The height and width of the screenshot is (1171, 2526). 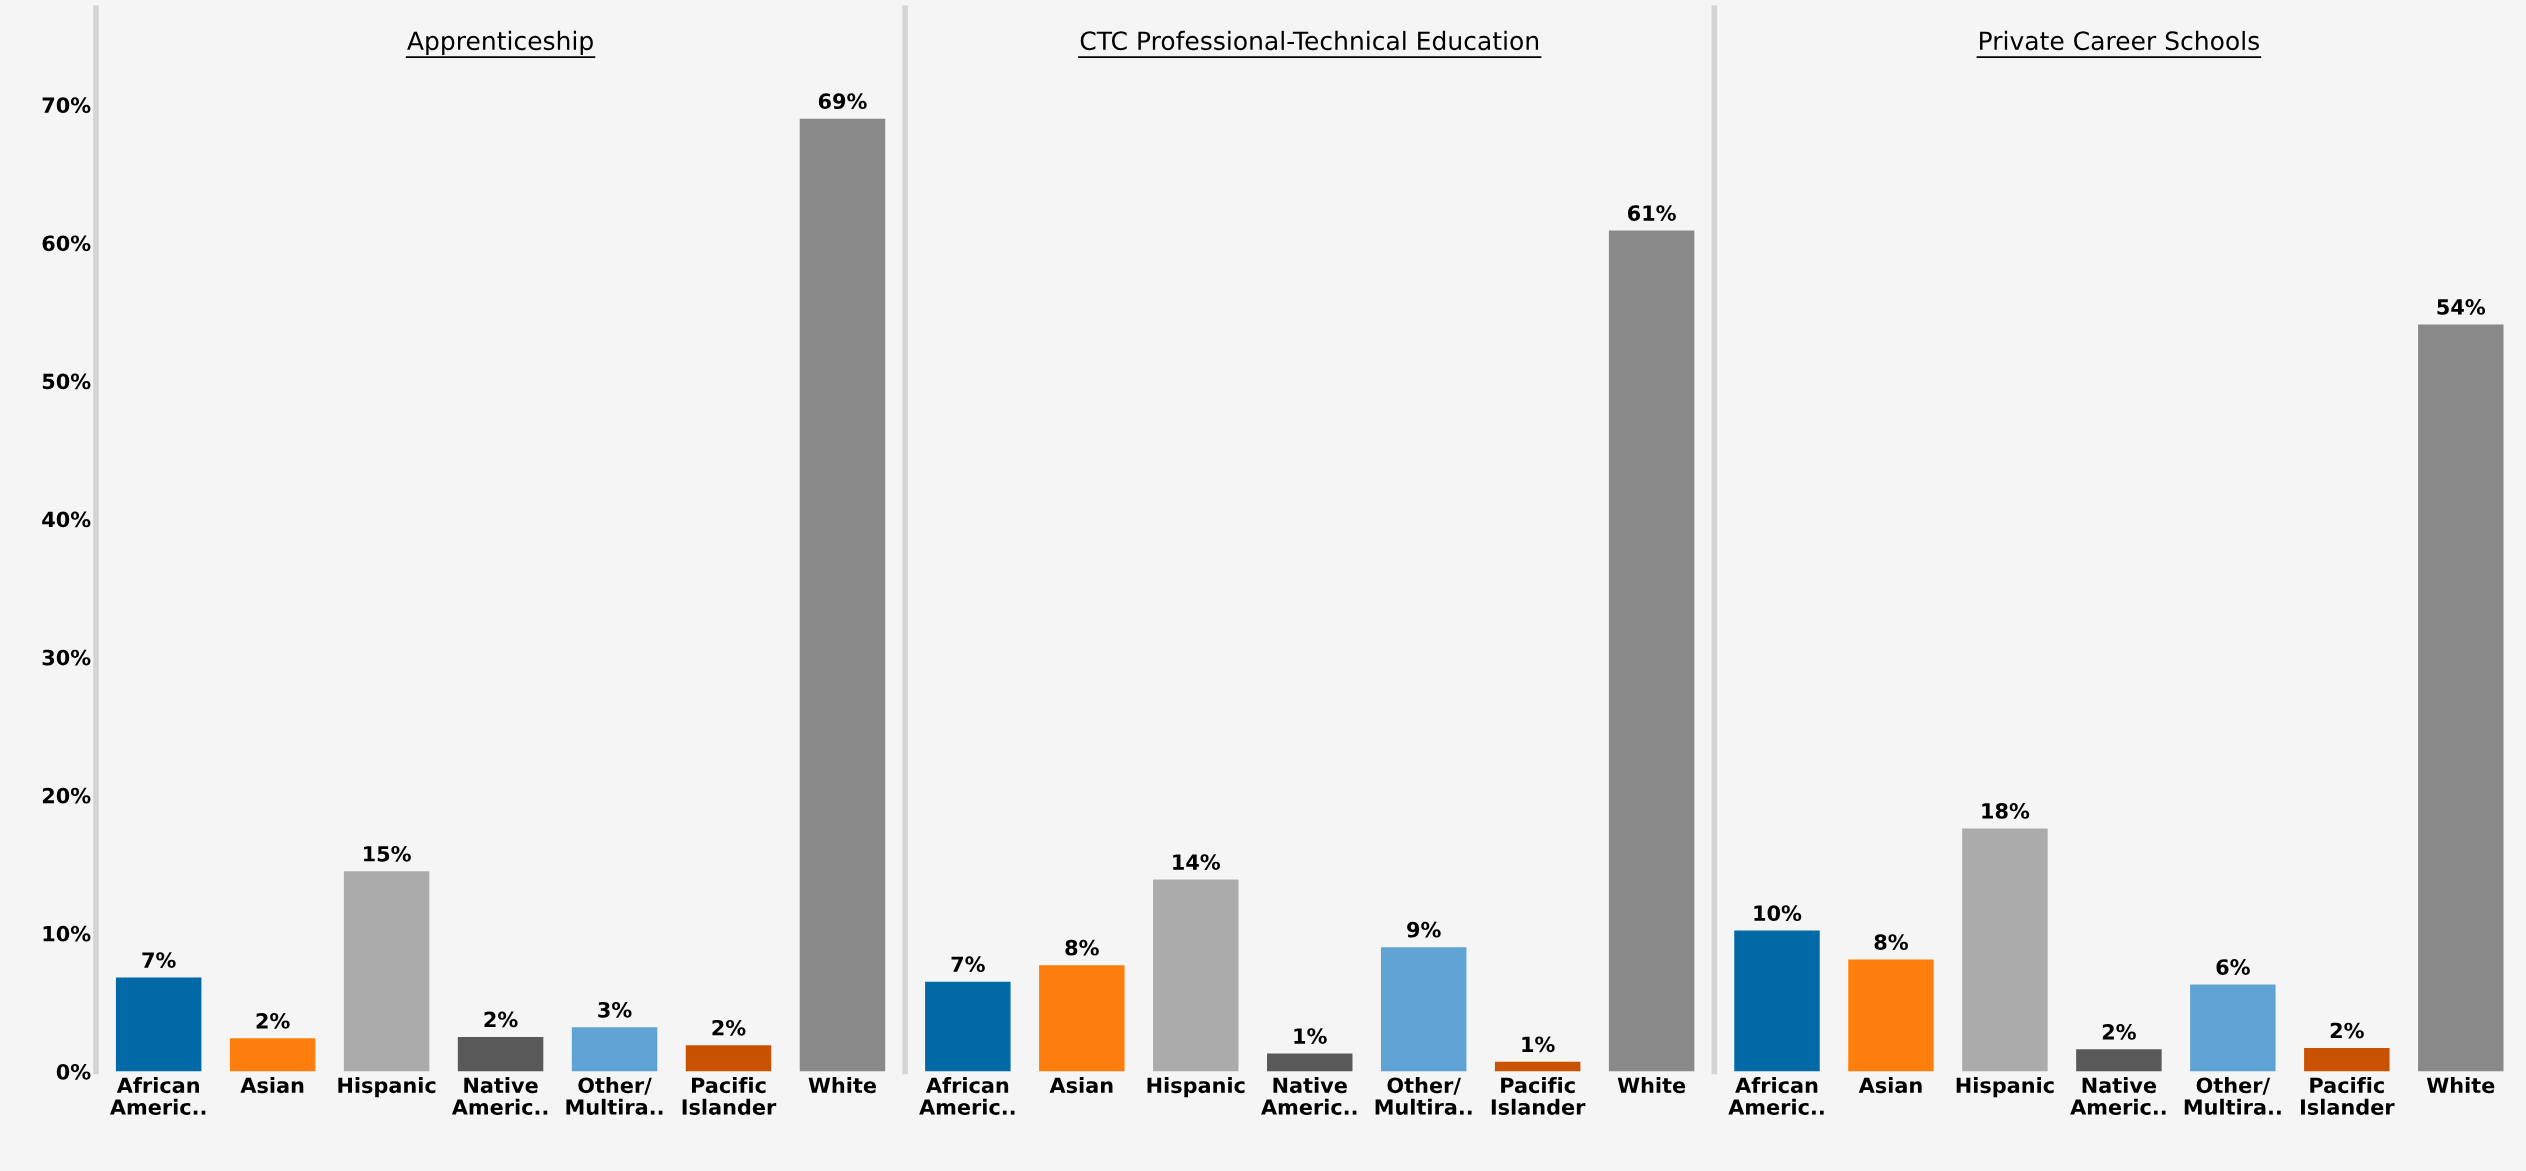 I want to click on y-tick-label: 0%, so click(x=73, y=1071).